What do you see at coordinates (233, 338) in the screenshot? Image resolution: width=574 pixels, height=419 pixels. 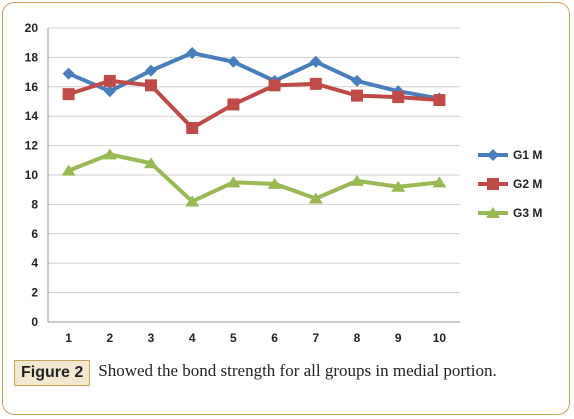 I see `x-tick-label: 5` at bounding box center [233, 338].